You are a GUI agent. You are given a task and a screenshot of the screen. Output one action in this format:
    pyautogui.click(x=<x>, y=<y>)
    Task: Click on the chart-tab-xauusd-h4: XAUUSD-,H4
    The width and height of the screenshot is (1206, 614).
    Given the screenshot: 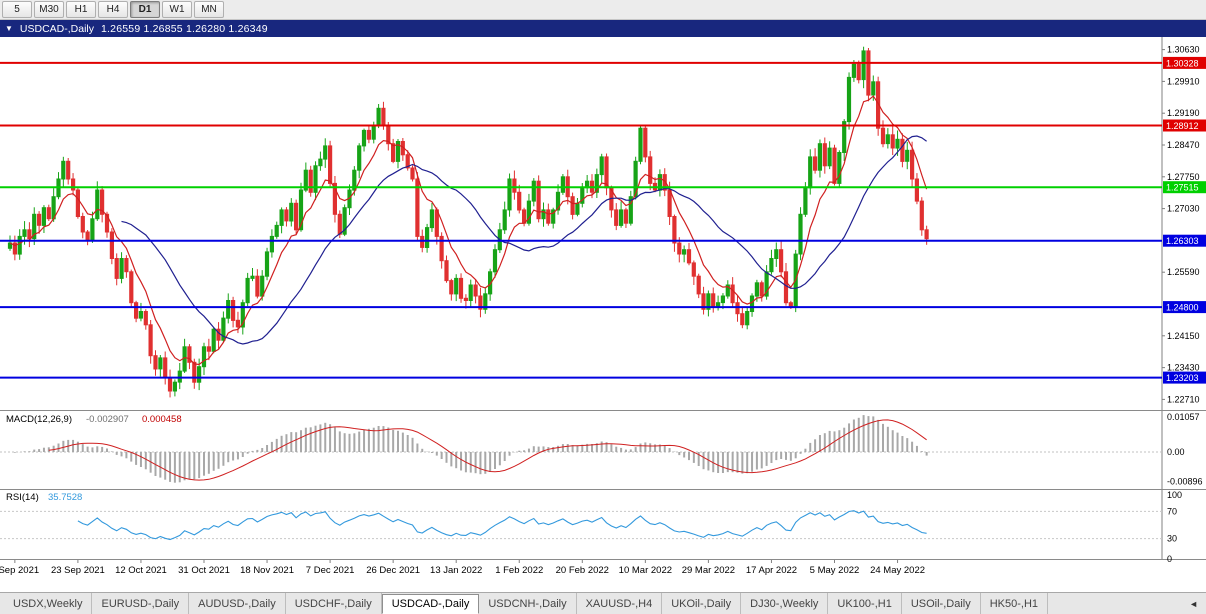 What is the action you would take?
    pyautogui.click(x=620, y=603)
    